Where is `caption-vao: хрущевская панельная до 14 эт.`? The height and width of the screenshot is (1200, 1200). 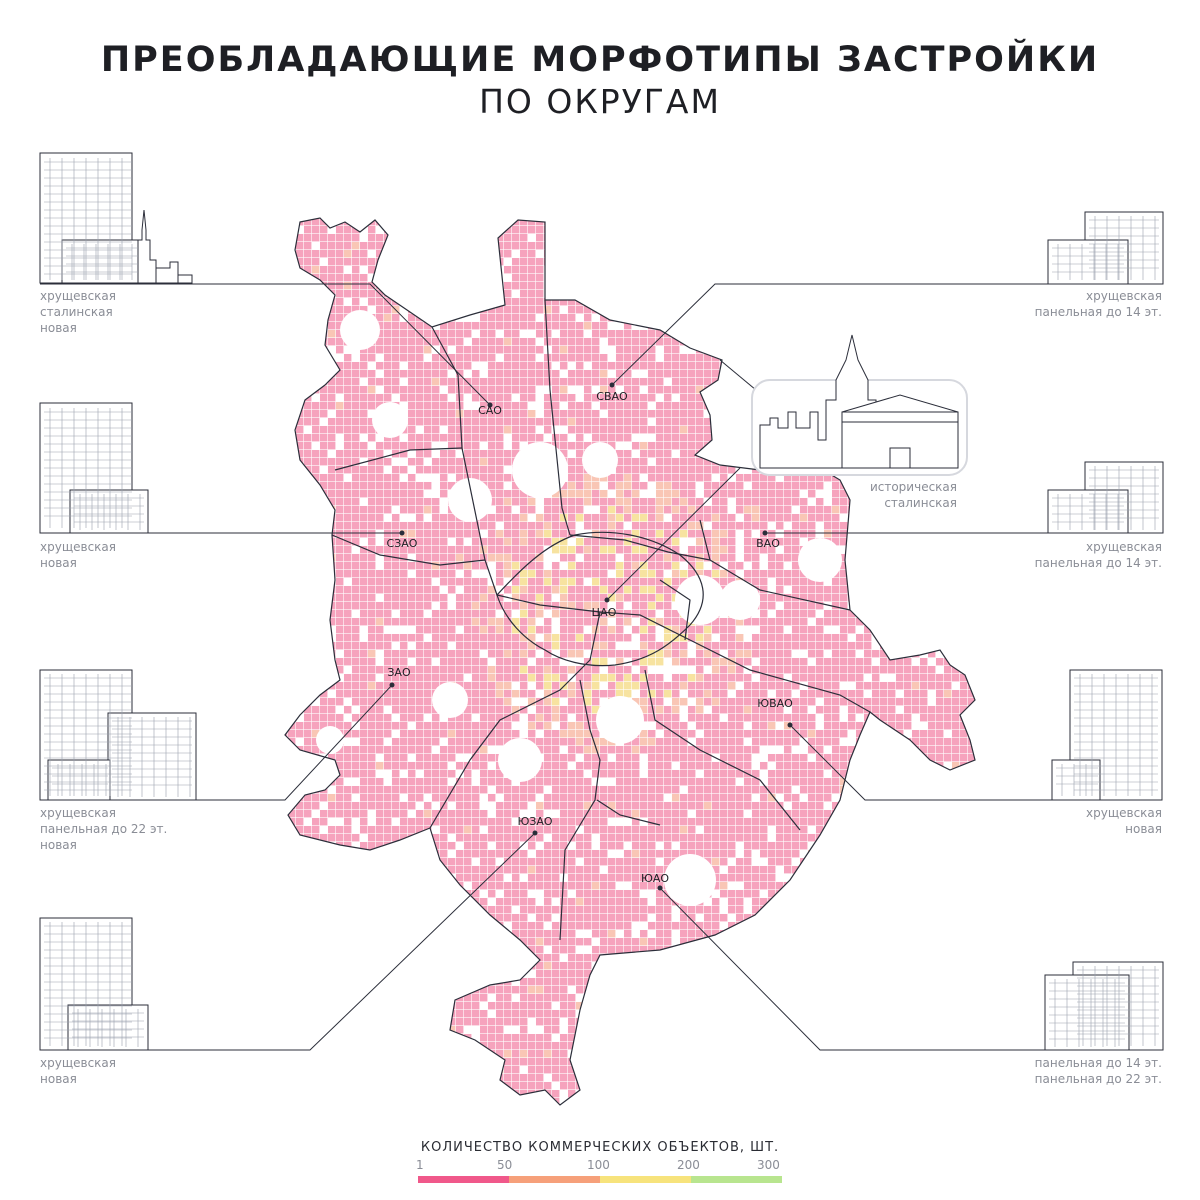 caption-vao: хрущевская панельная до 14 эт. is located at coordinates (1098, 555).